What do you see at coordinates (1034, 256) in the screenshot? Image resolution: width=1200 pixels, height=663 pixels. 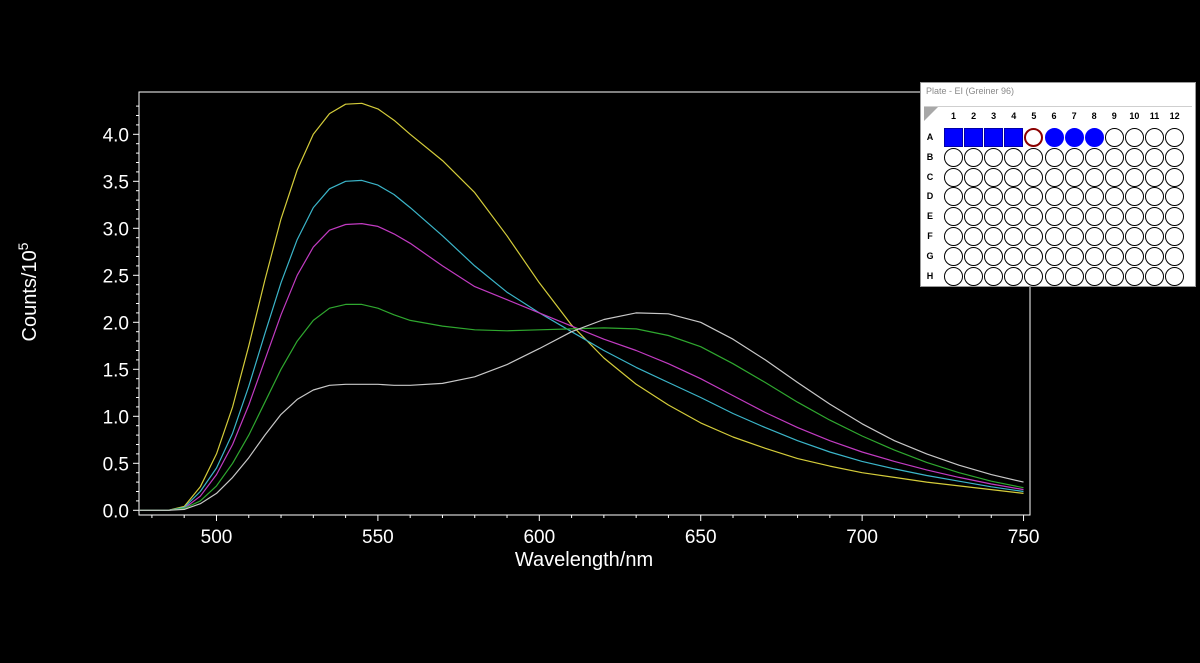 I see `well-G5` at bounding box center [1034, 256].